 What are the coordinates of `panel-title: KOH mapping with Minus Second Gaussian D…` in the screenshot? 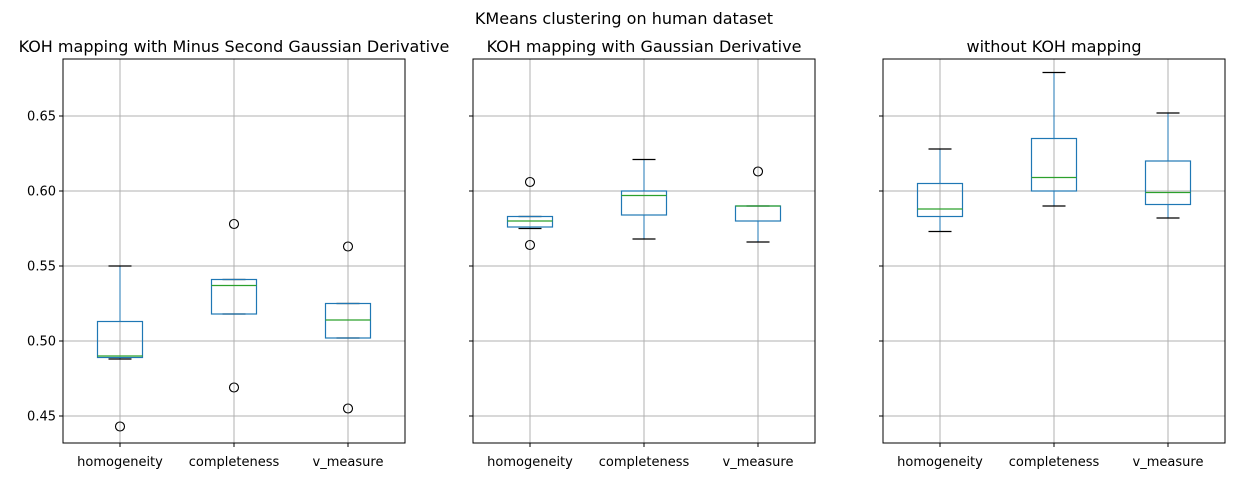 It's located at (234, 46).